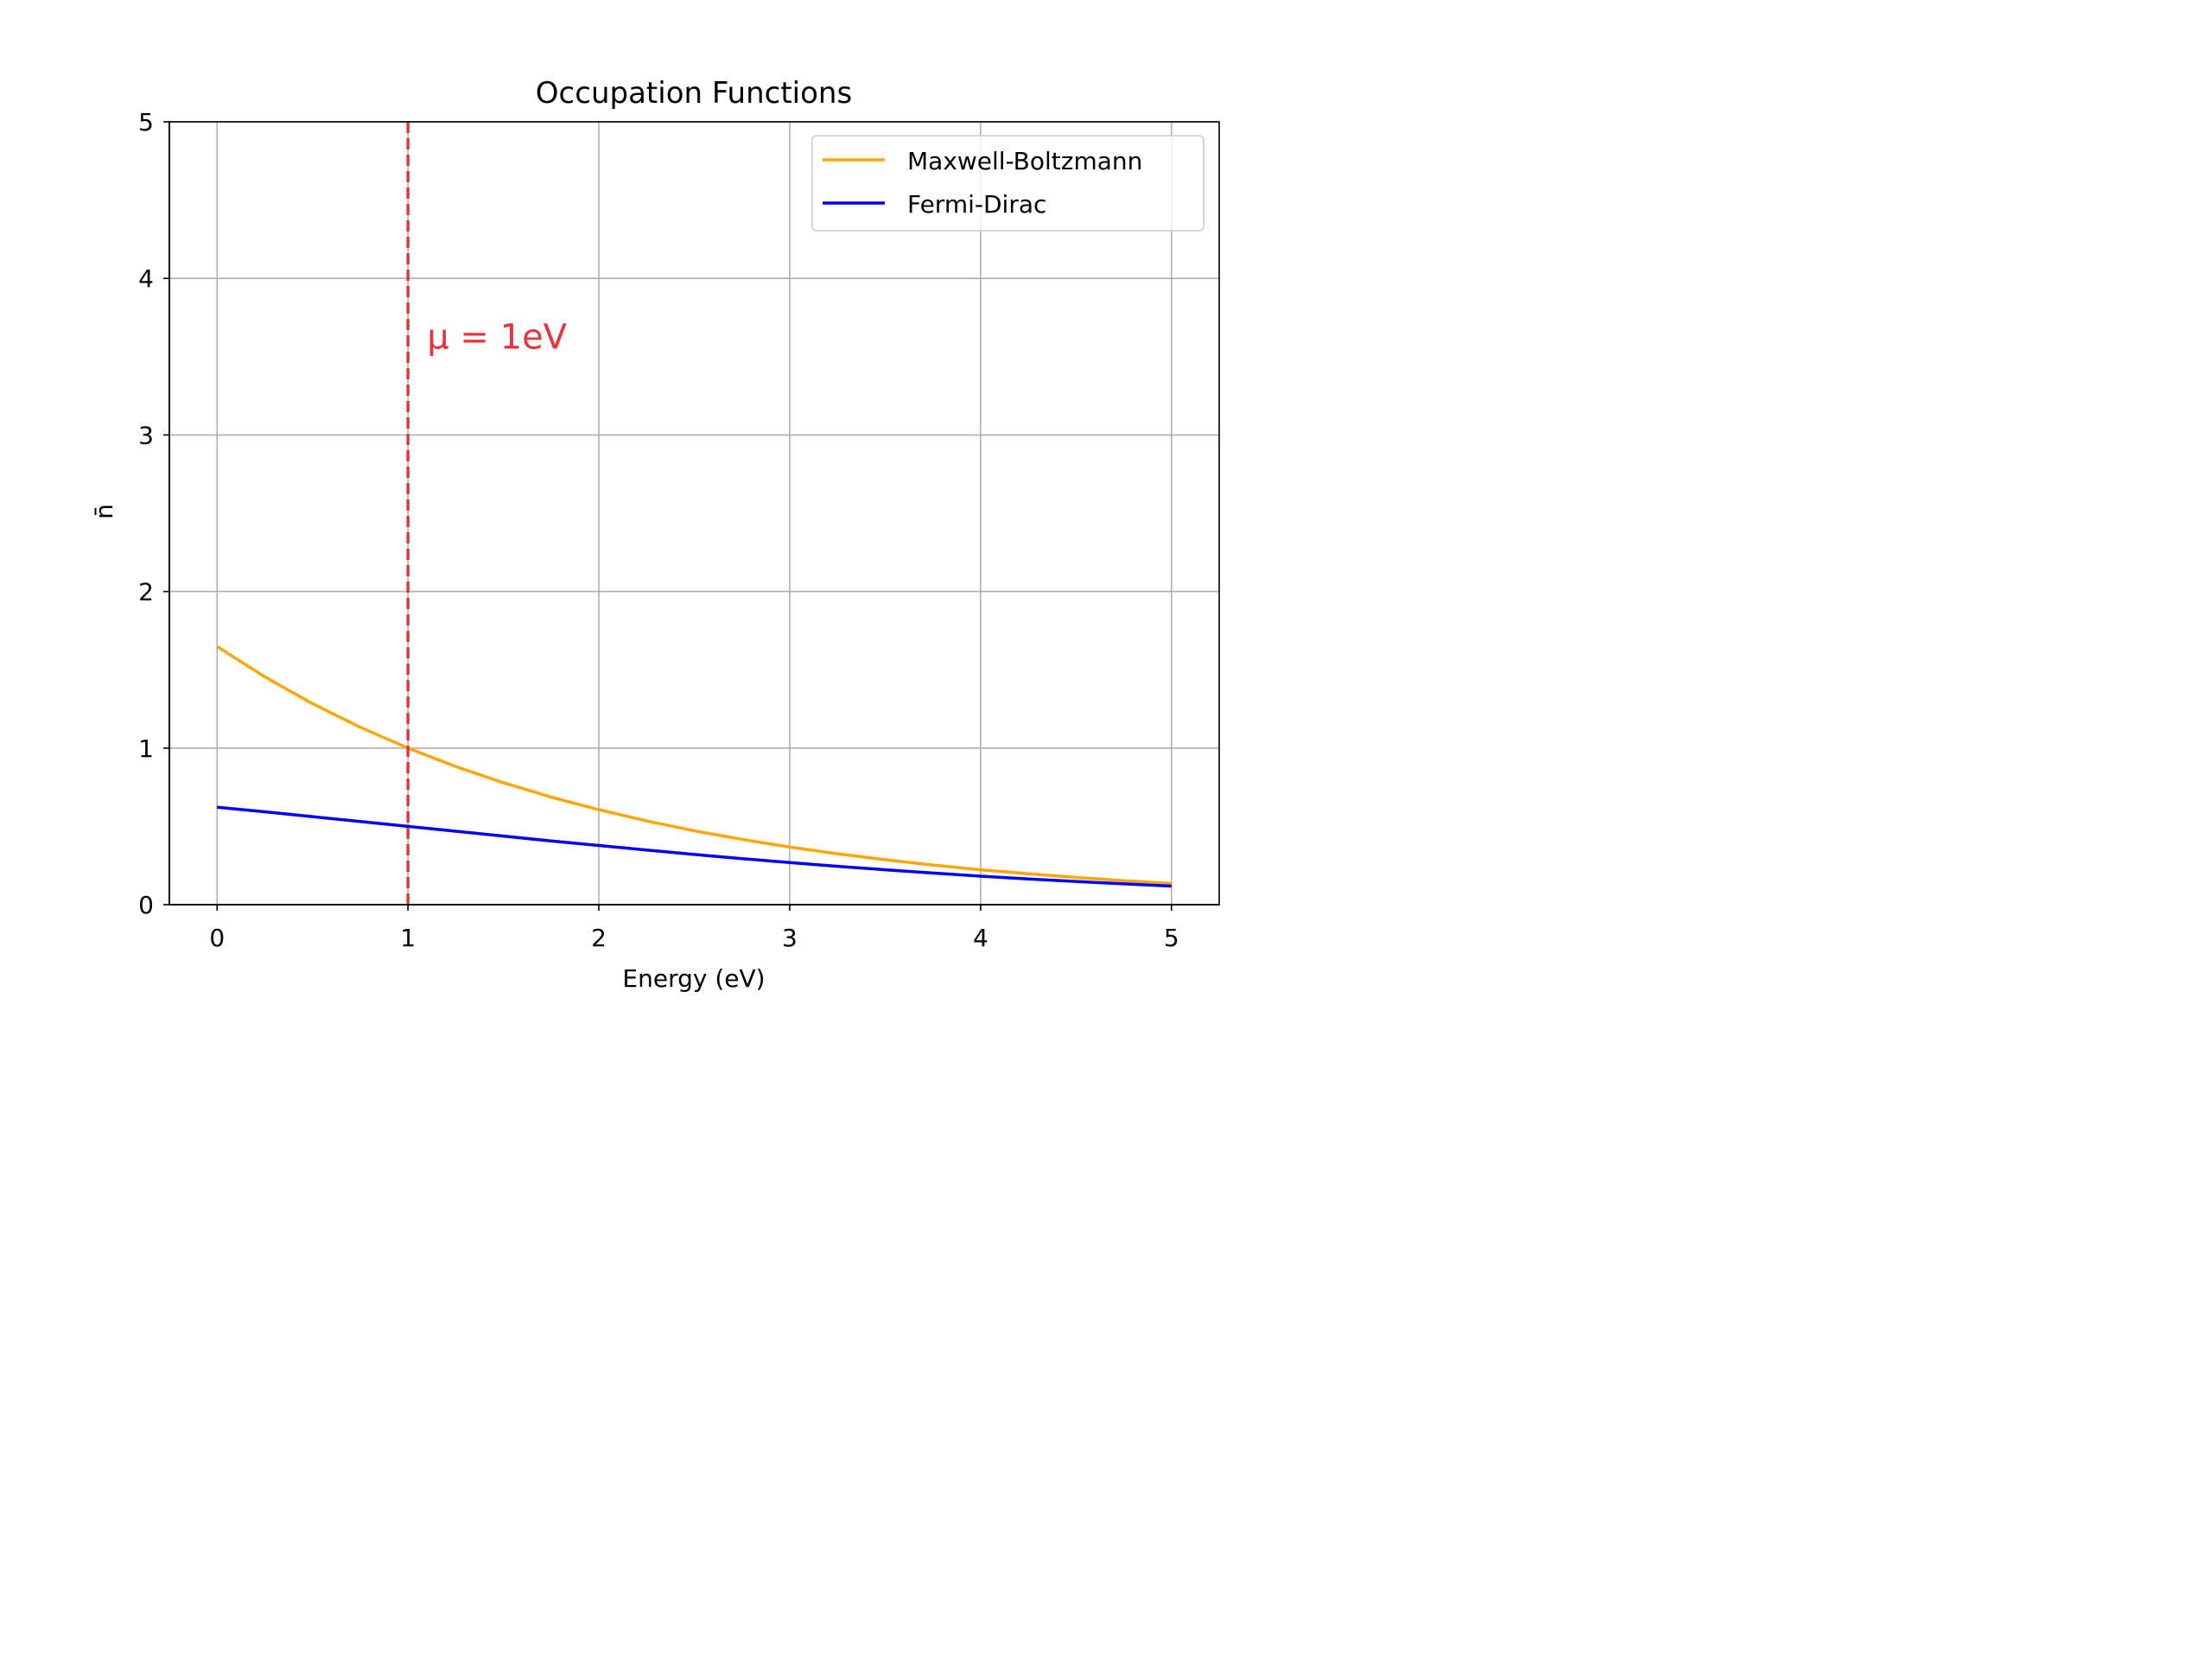 The image size is (2212, 1659). I want to click on mu-annotation: μ = 1eV, so click(497, 338).